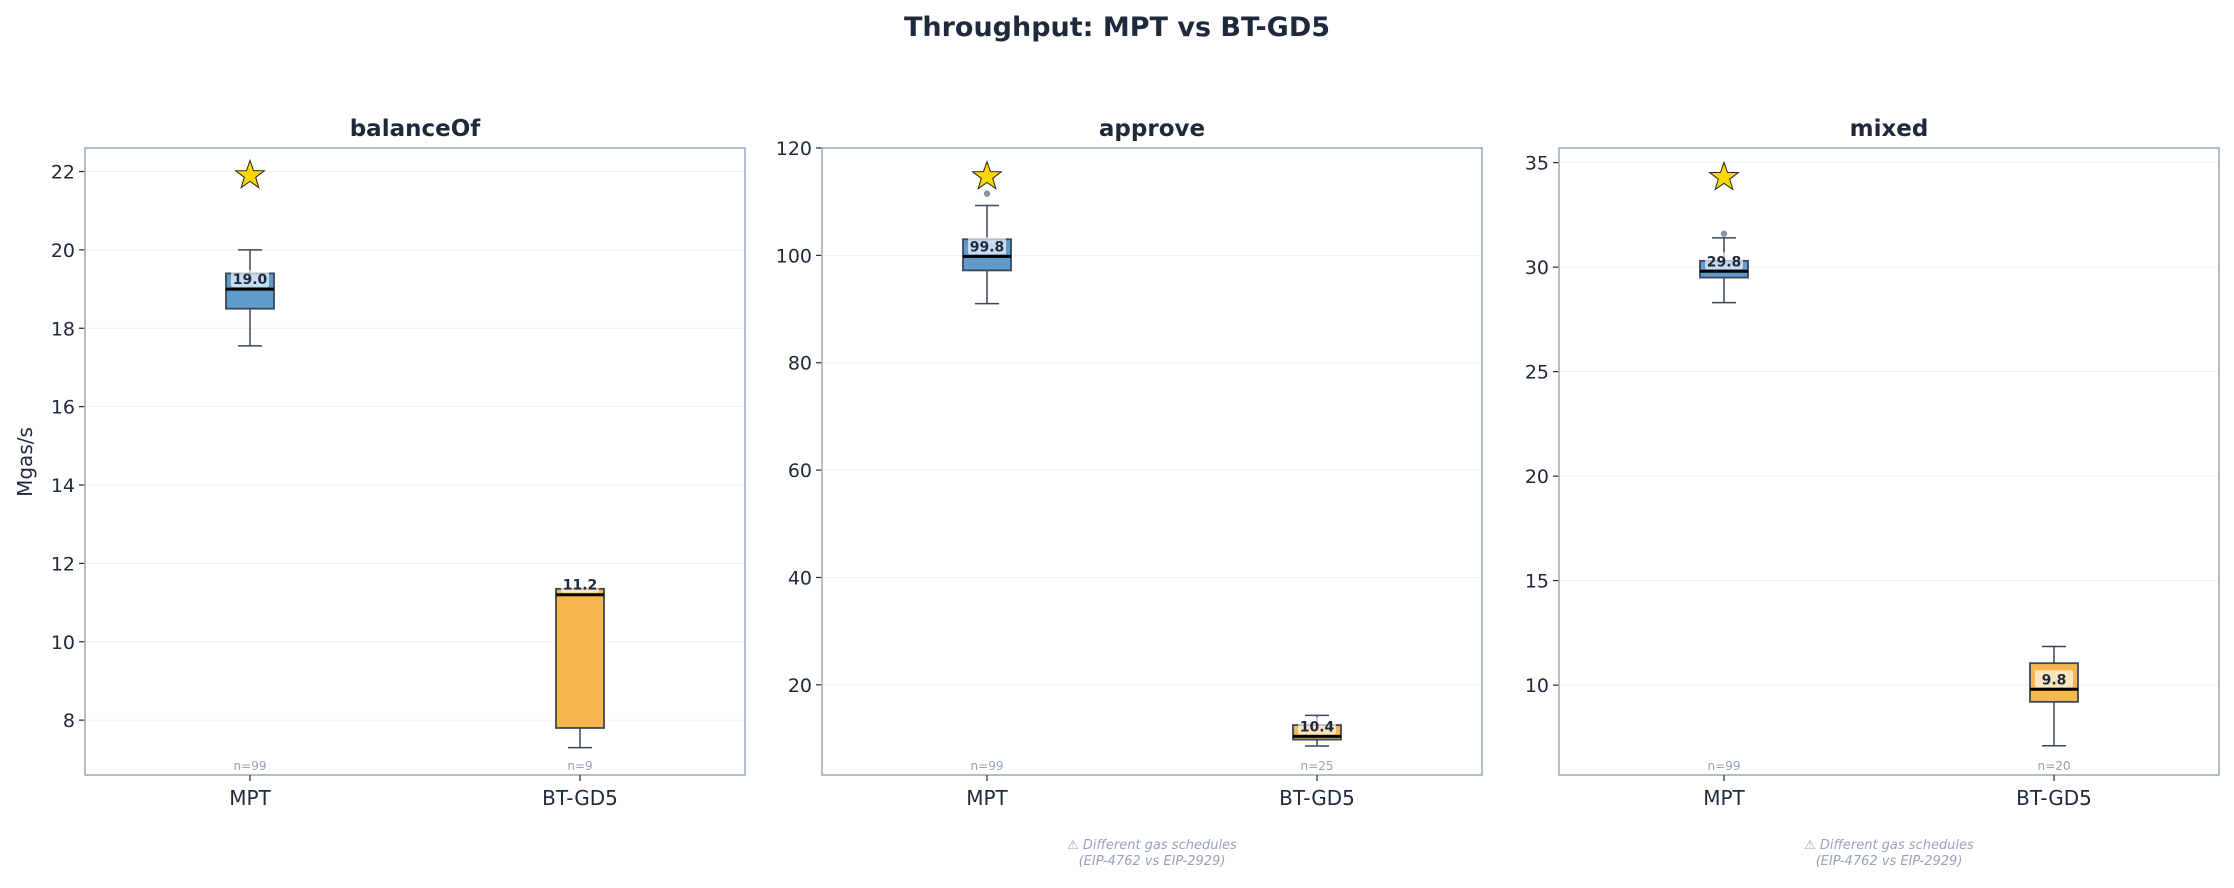  I want to click on box-BT-GD5: 9.8 n=20, so click(2054, 709).